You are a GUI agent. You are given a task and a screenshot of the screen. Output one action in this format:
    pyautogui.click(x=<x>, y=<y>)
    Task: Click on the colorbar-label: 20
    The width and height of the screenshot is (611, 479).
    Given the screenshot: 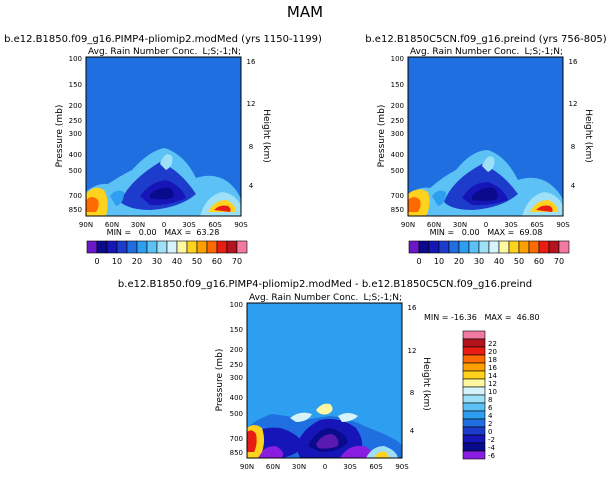 What is the action you would take?
    pyautogui.click(x=492, y=352)
    